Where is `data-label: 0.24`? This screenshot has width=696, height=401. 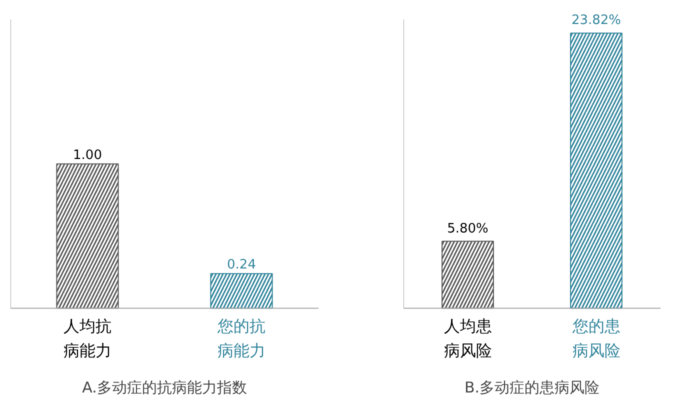 data-label: 0.24 is located at coordinates (241, 265).